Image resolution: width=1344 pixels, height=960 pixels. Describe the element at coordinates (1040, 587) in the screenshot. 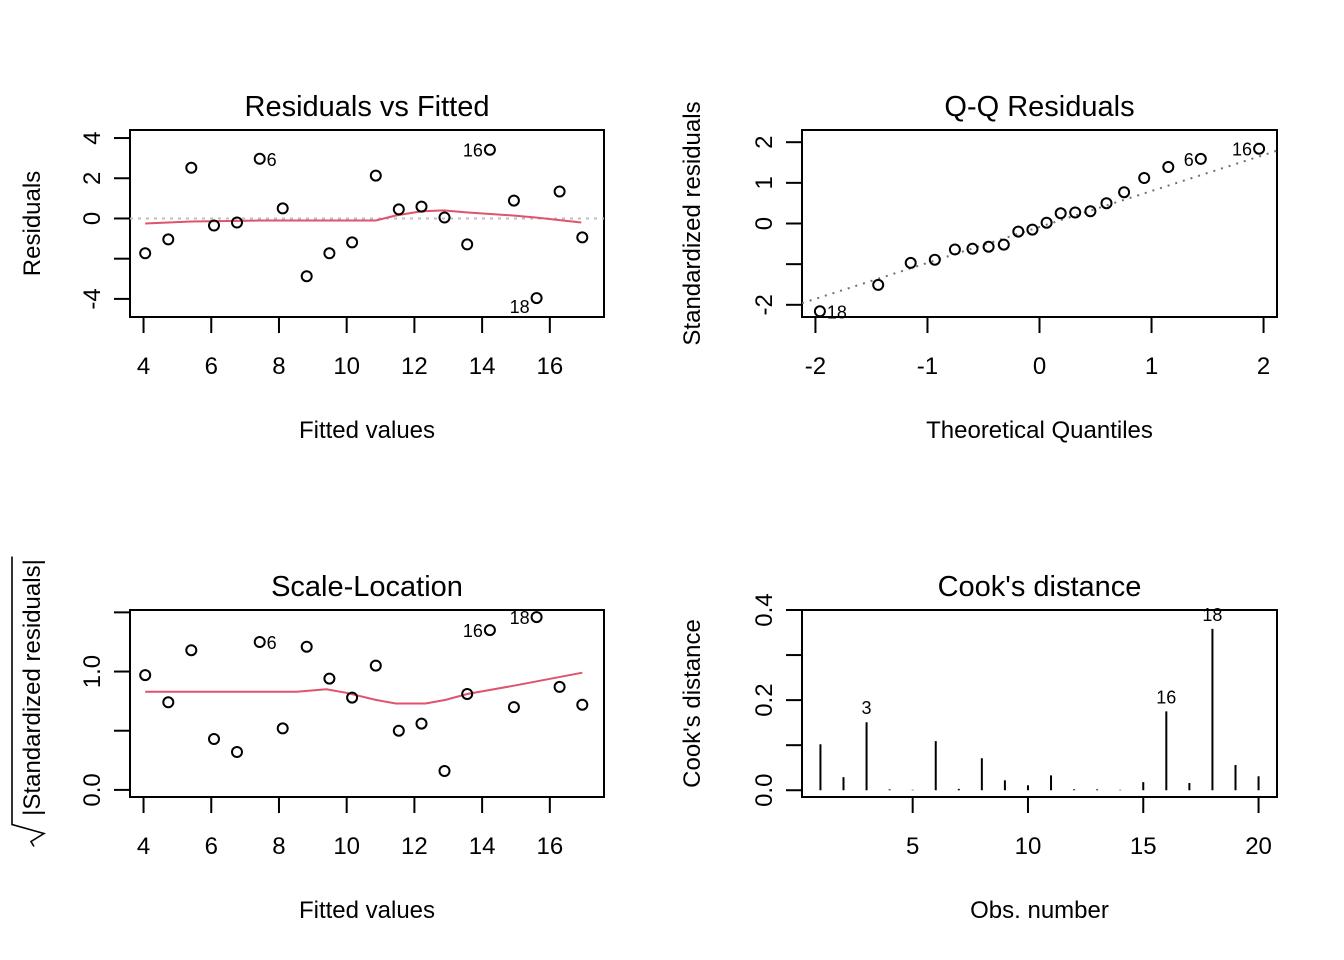

I see `chart-title: Cook's distance` at that location.